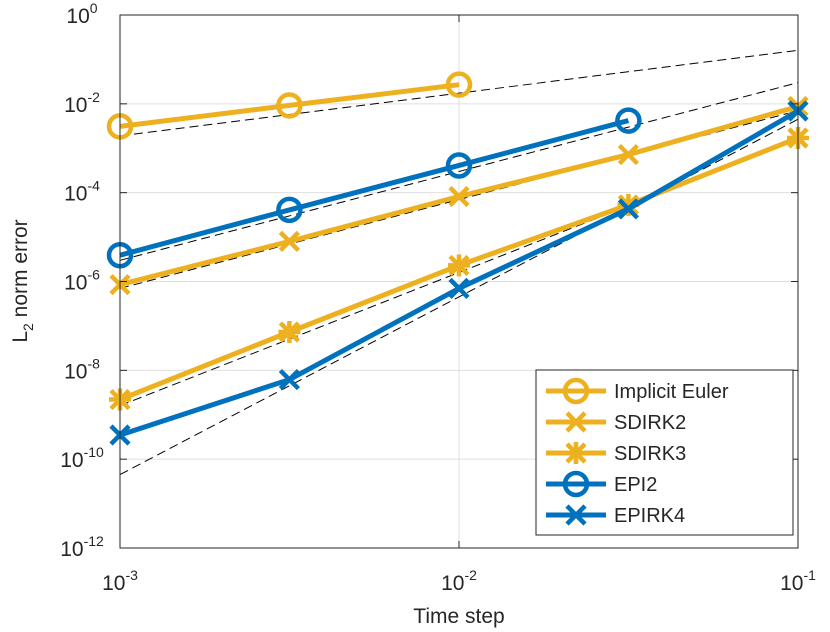  I want to click on legend-entry: EPIRK4, so click(615, 515).